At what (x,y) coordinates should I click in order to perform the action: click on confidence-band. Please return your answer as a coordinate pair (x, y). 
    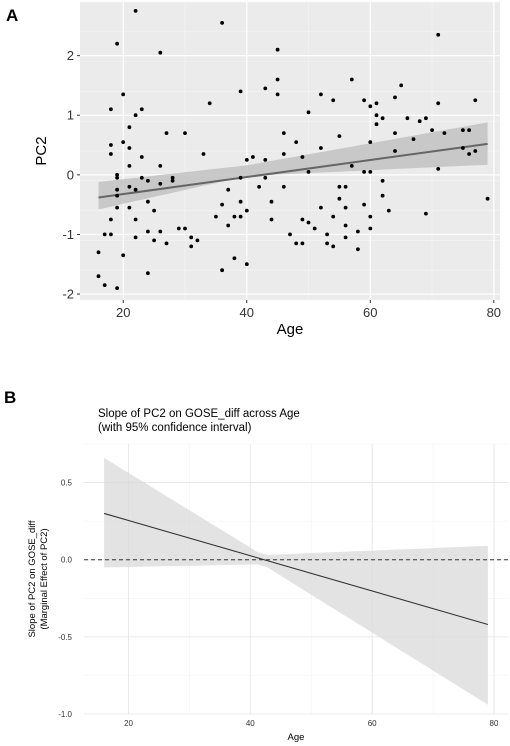
    Looking at the image, I should click on (293, 166).